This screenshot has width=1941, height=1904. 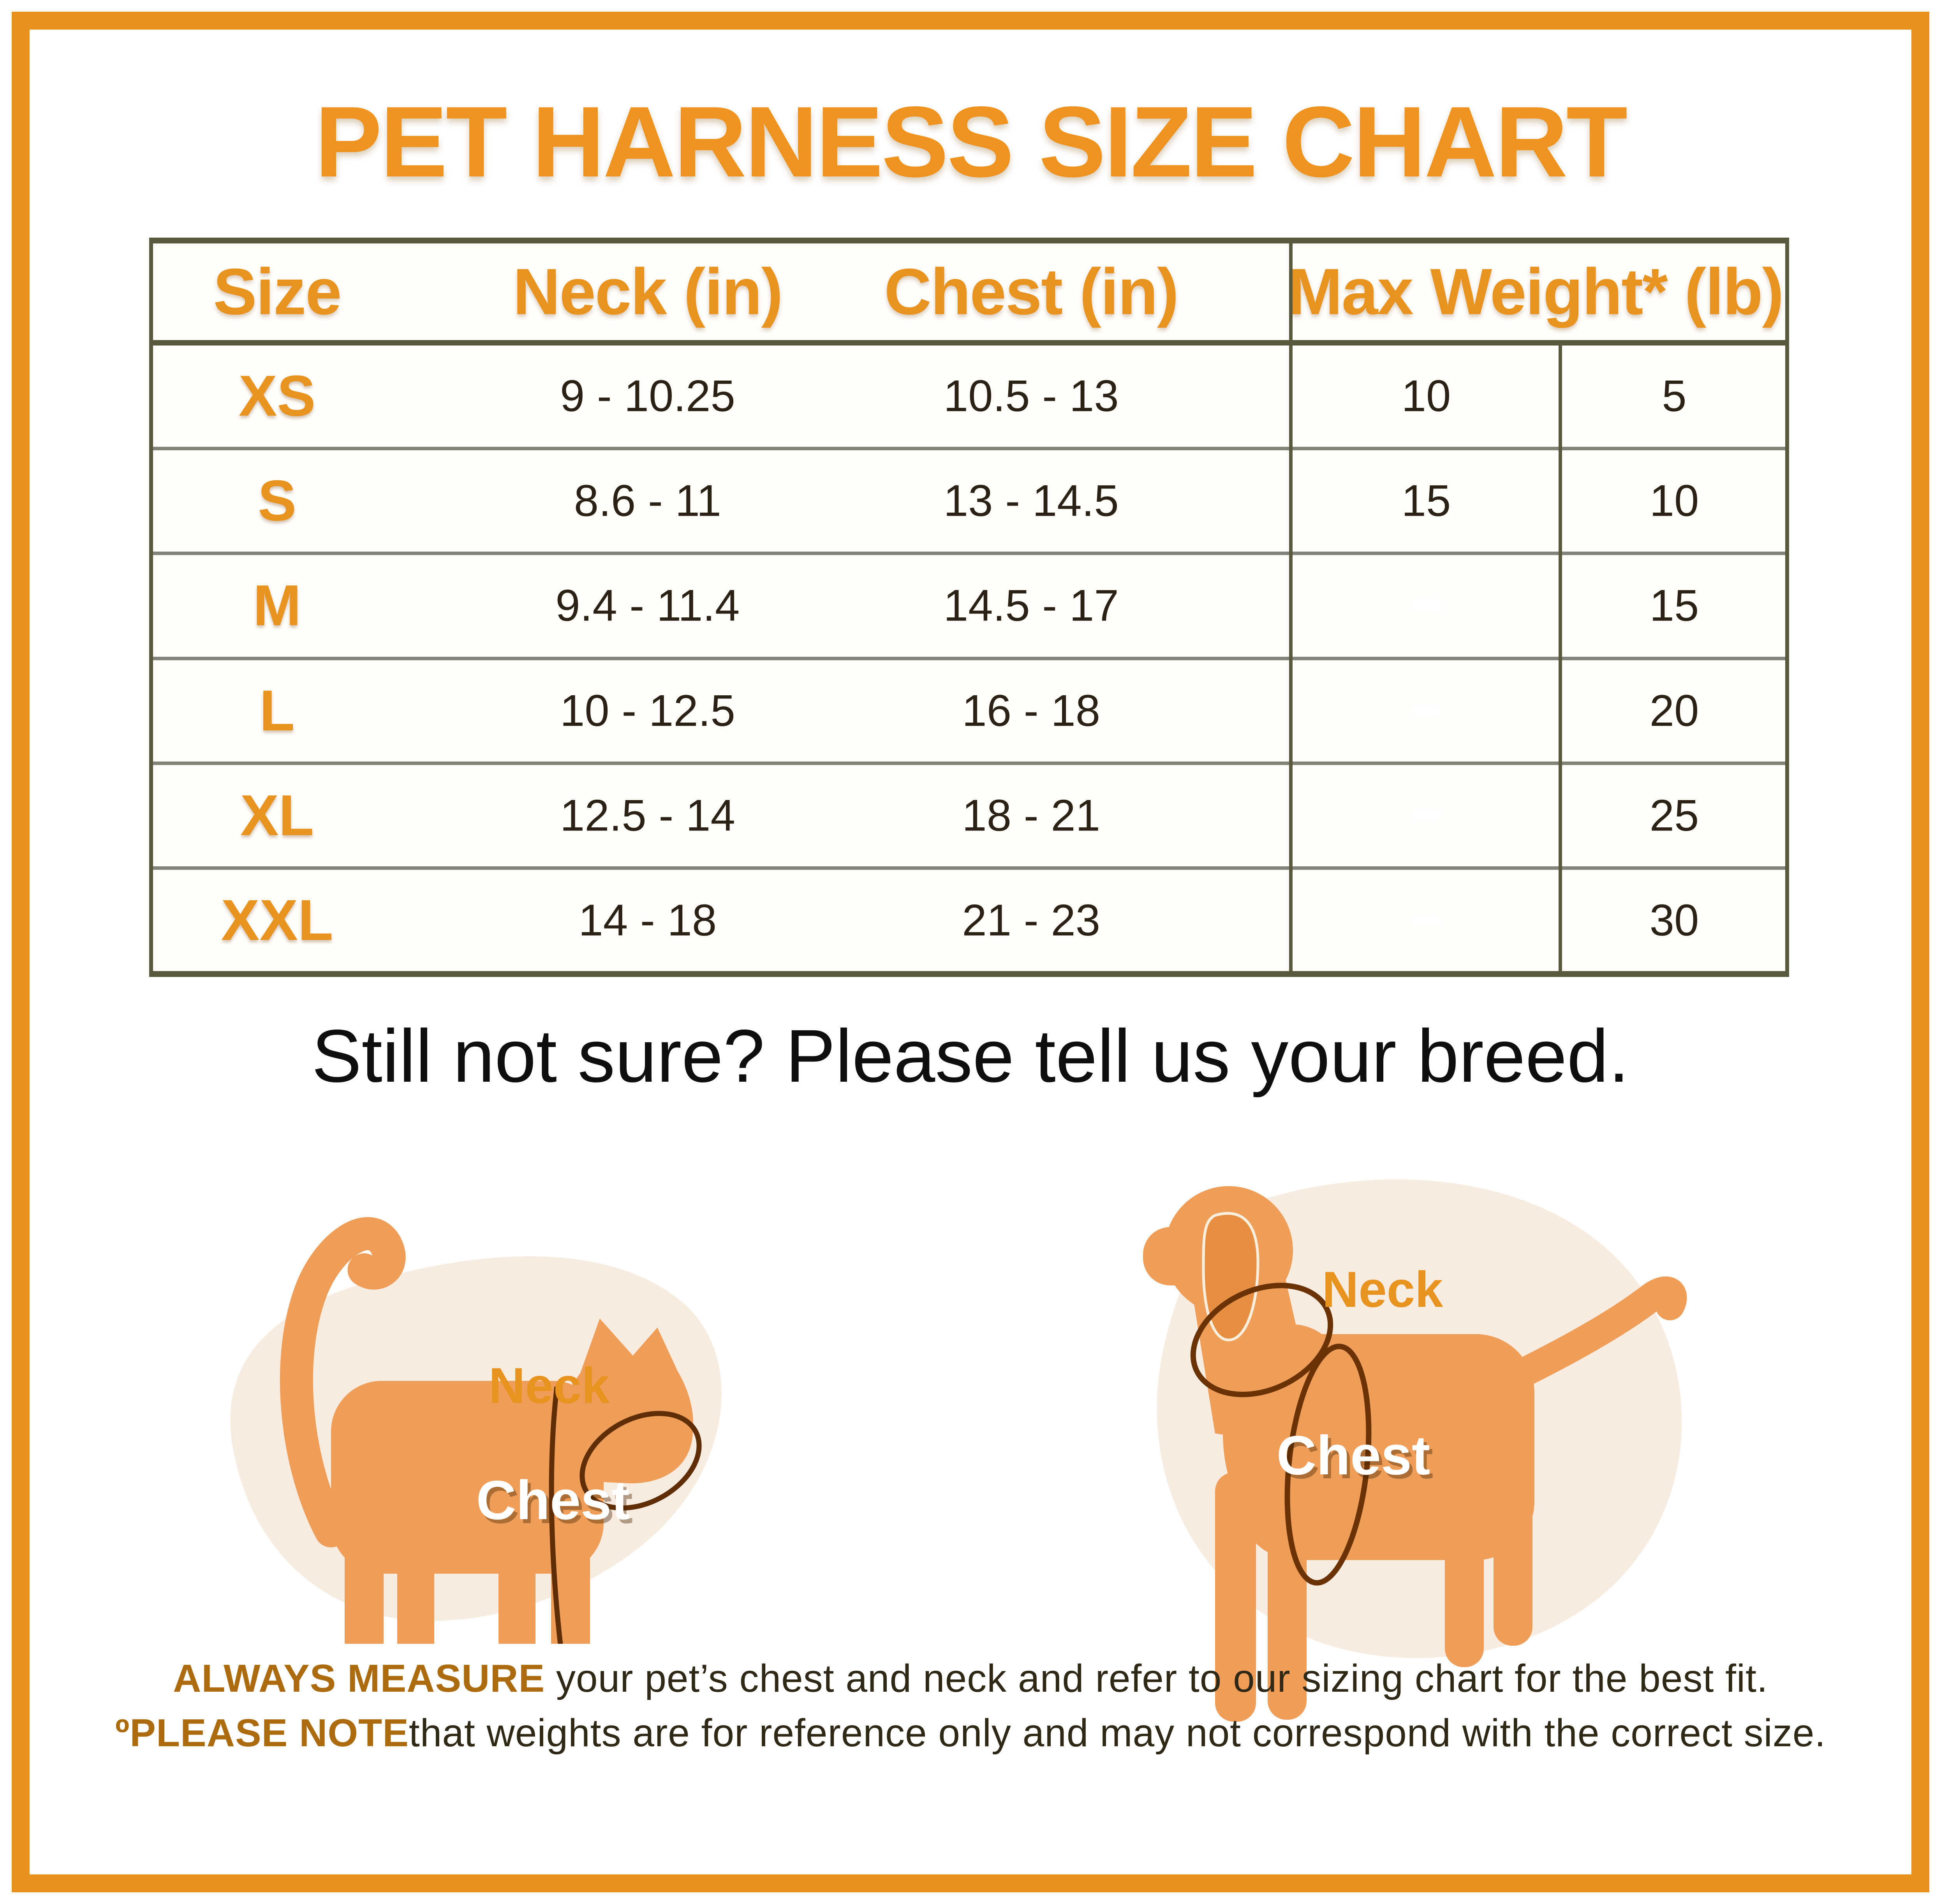 I want to click on neck-range: 14 - 18, so click(x=647, y=920).